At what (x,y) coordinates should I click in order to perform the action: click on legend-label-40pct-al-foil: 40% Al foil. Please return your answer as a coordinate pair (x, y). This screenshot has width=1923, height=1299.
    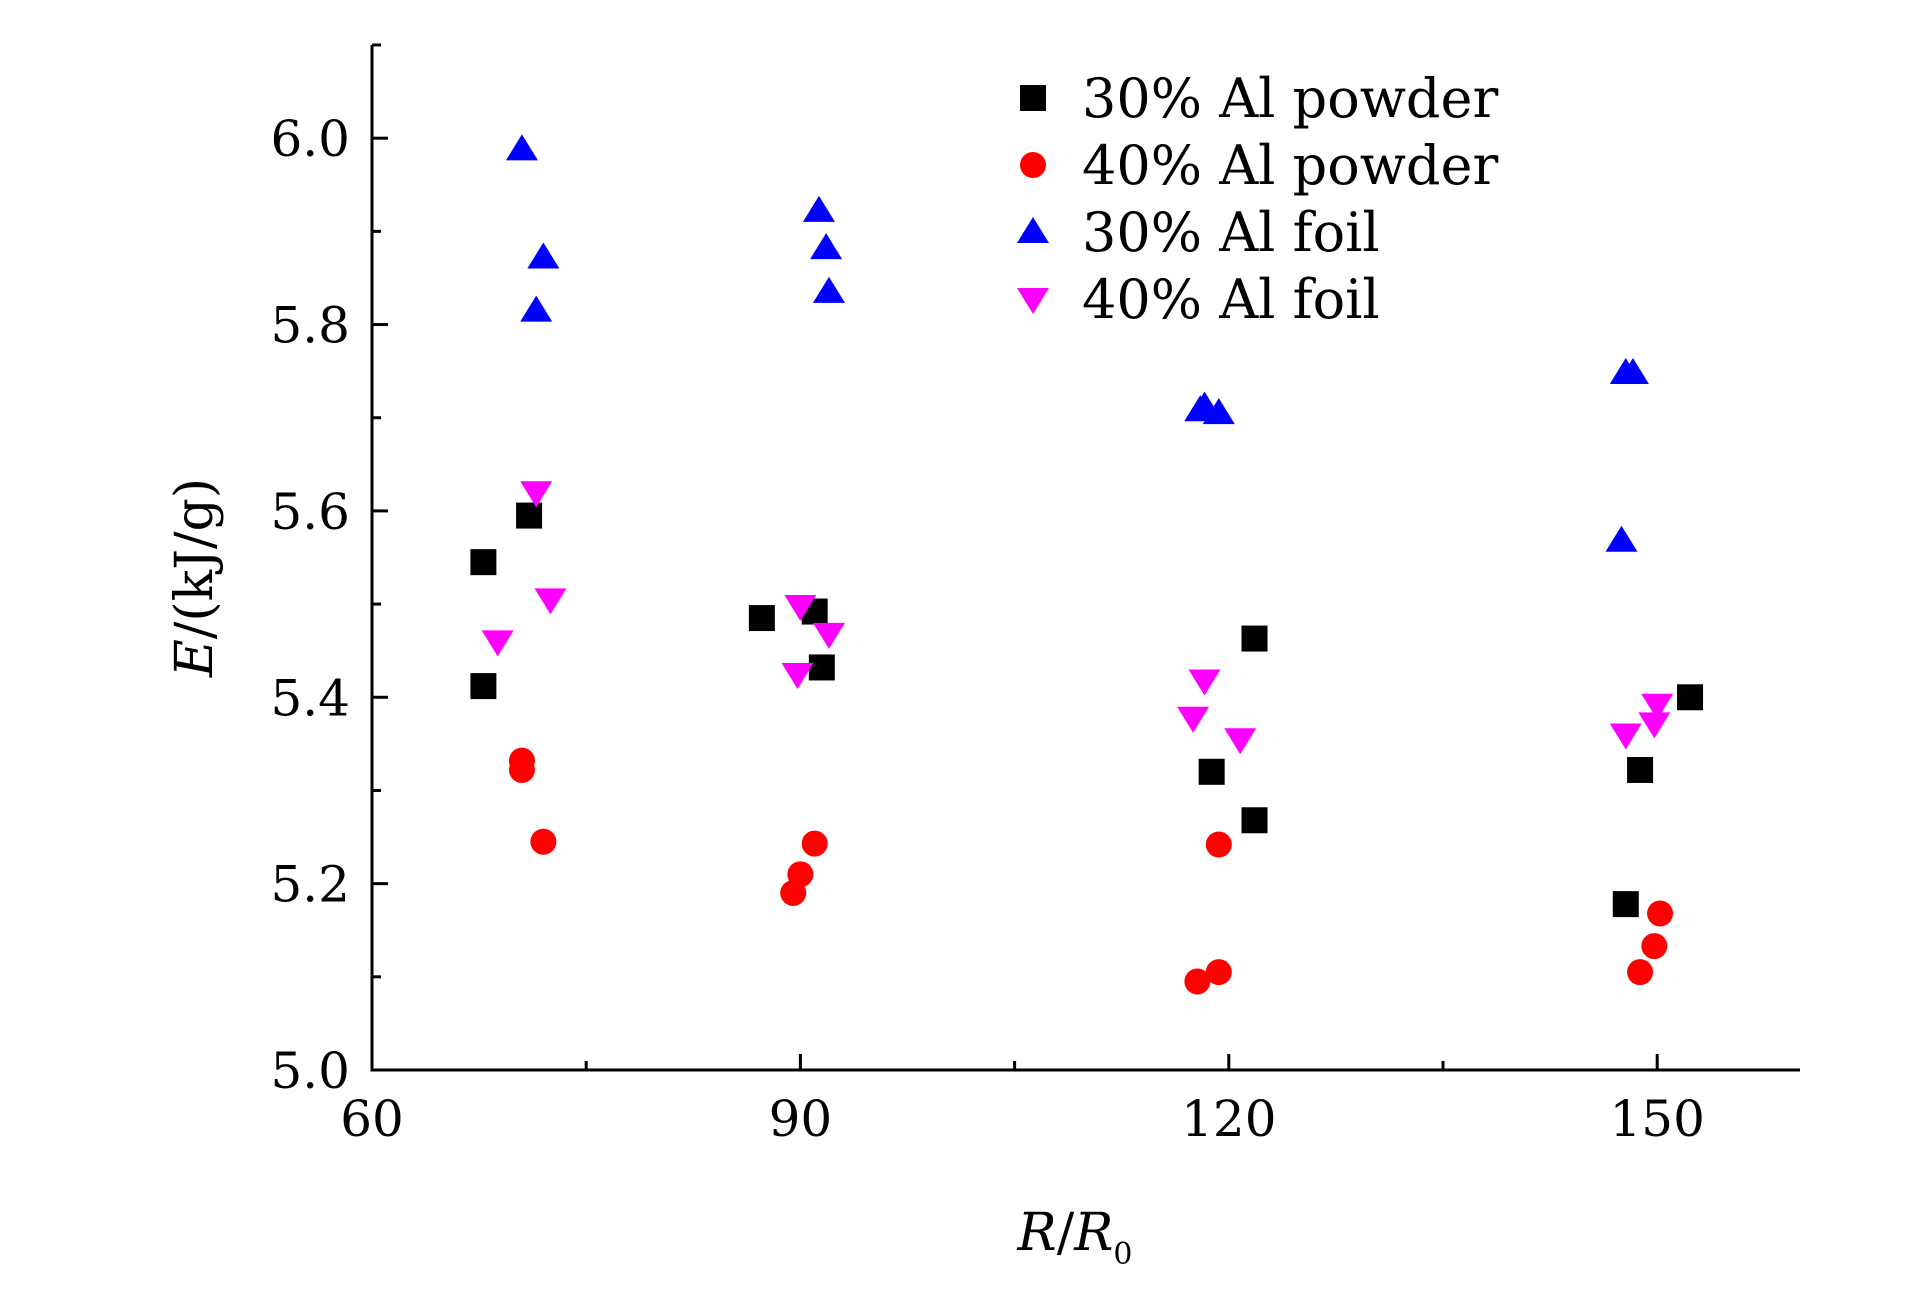
    Looking at the image, I should click on (1231, 299).